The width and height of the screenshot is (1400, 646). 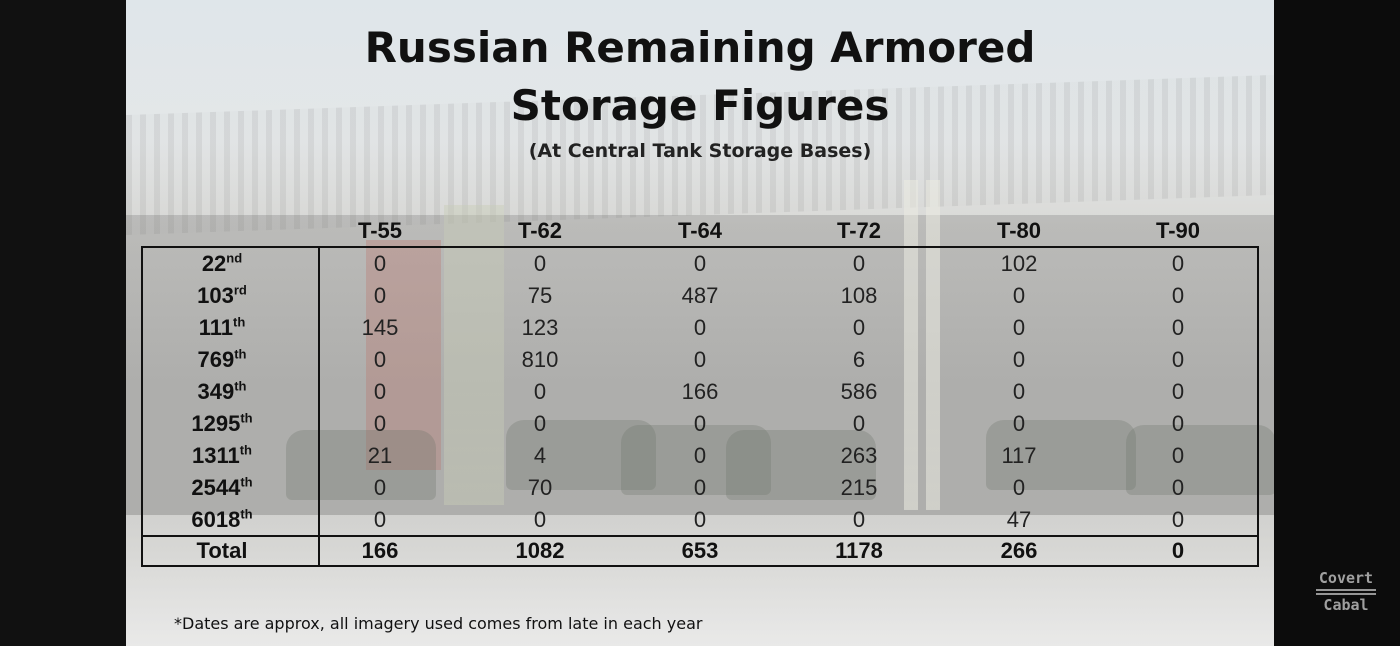 What do you see at coordinates (216, 519) in the screenshot?
I see `row-label-number: 6018` at bounding box center [216, 519].